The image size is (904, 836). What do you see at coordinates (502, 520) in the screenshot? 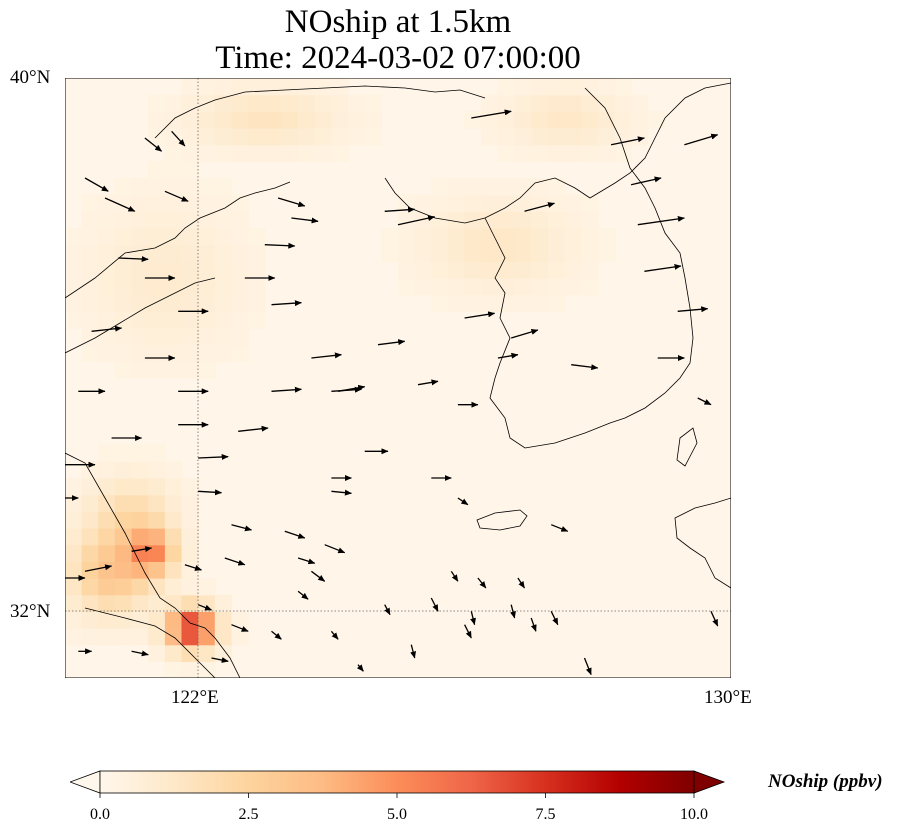
I see `coastline-jeju` at bounding box center [502, 520].